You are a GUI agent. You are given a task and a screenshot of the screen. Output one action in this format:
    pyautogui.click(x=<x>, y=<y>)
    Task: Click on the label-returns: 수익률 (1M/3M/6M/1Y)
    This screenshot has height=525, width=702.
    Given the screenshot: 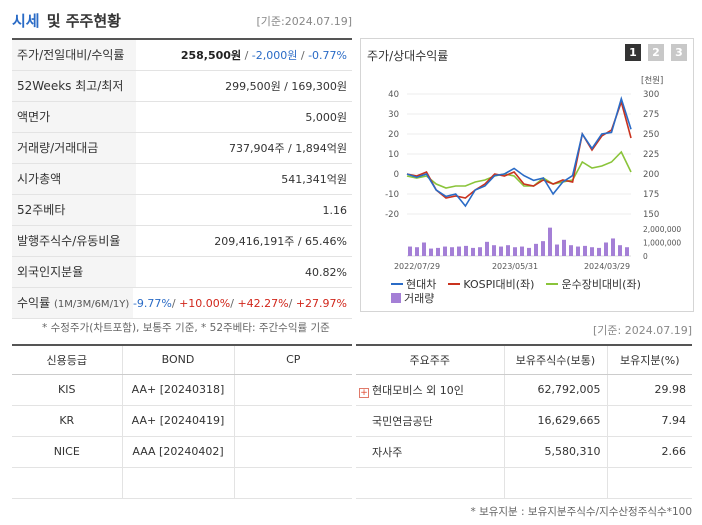 What is the action you would take?
    pyautogui.click(x=72, y=303)
    